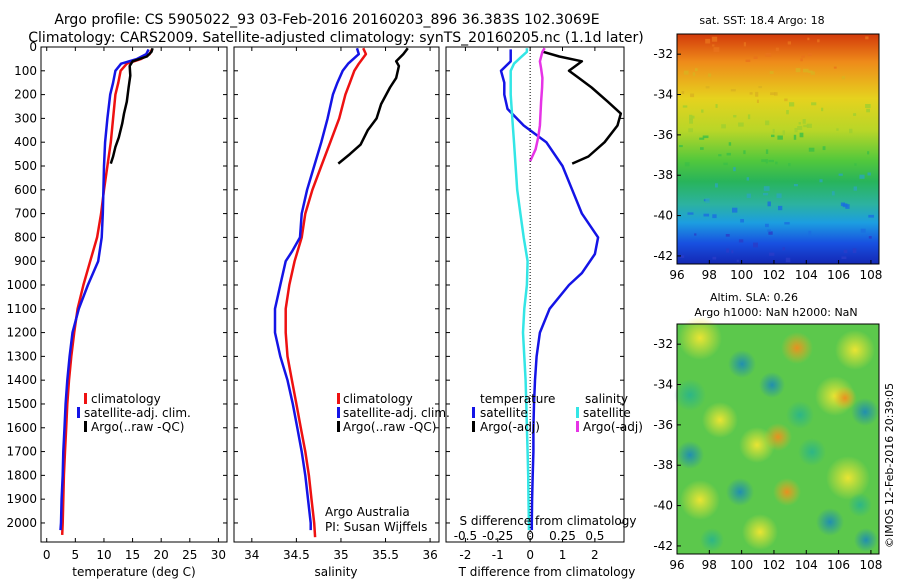 The height and width of the screenshot is (580, 900). Describe the element at coordinates (429, 555) in the screenshot. I see `x-tick-label: 36` at that location.